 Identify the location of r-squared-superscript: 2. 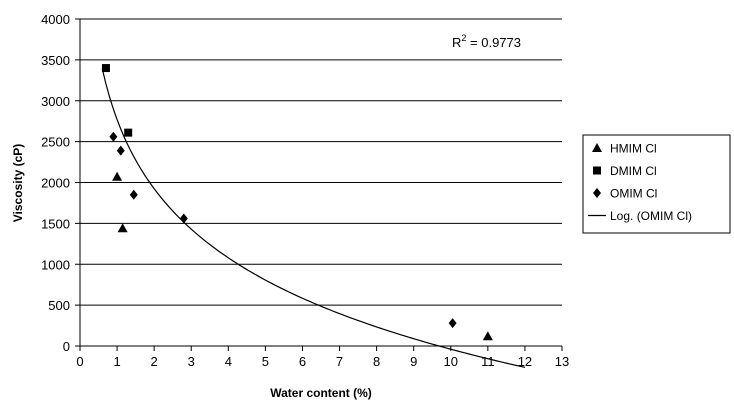
(463, 38).